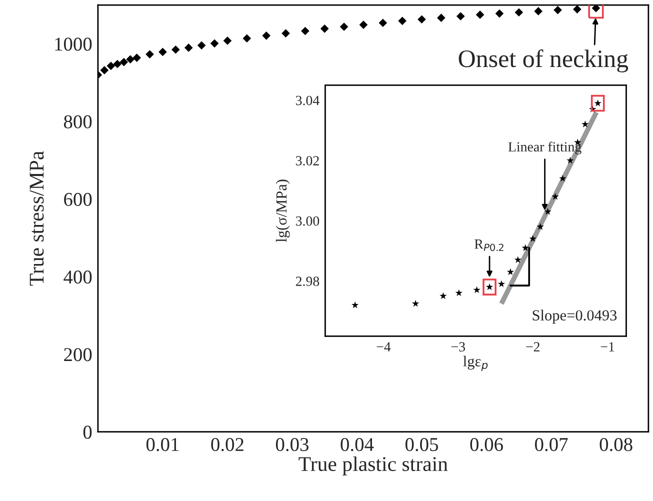  What do you see at coordinates (458, 347) in the screenshot?
I see `x-tick-label: −3` at bounding box center [458, 347].